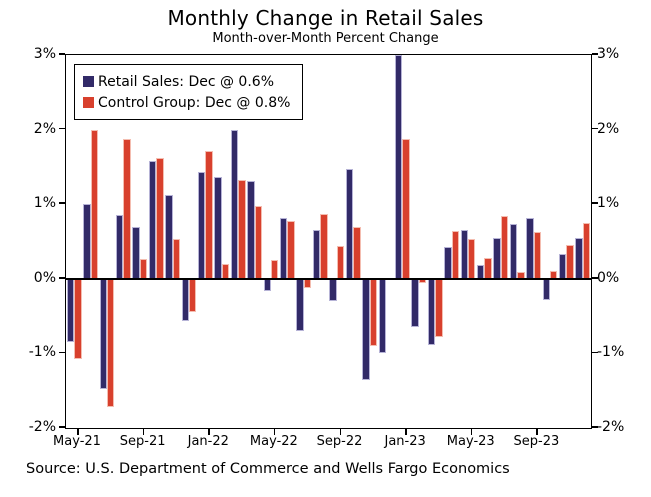 The image size is (651, 497). Describe the element at coordinates (339, 441) in the screenshot. I see `x-axis-label: Sep-22` at that location.